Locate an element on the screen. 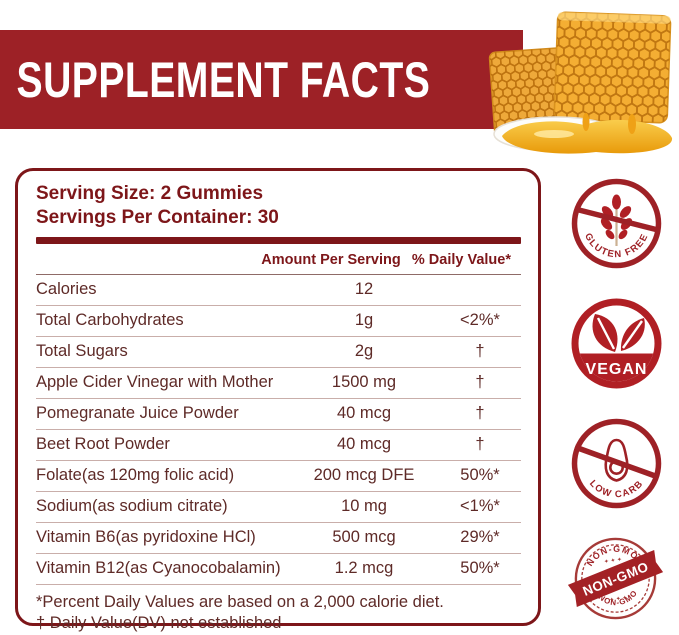 The height and width of the screenshot is (635, 679). nutrient-amount: 12 is located at coordinates (364, 289).